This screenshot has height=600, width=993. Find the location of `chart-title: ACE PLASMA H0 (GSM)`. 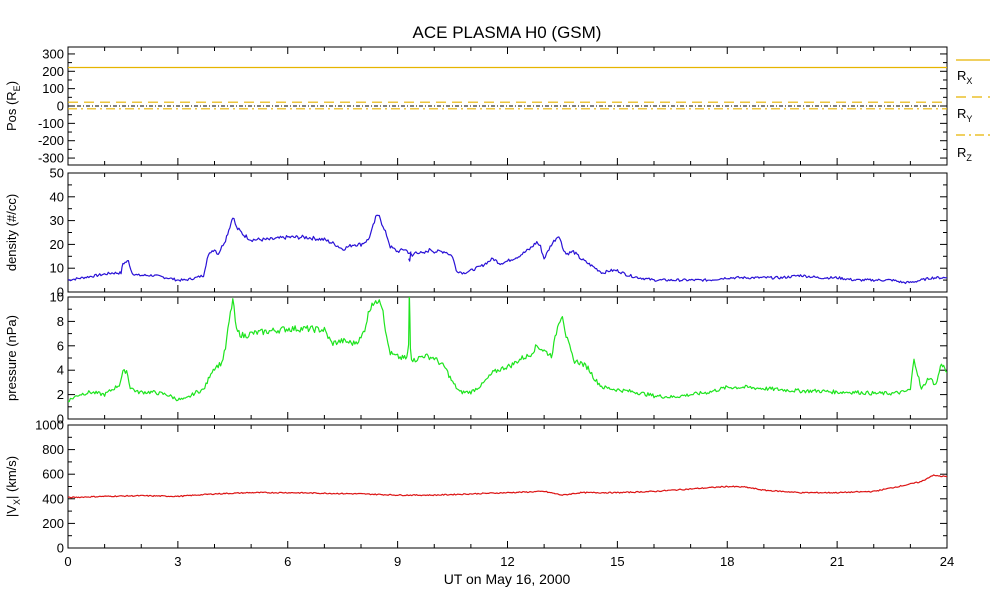

chart-title: ACE PLASMA H0 (GSM) is located at coordinates (507, 32).